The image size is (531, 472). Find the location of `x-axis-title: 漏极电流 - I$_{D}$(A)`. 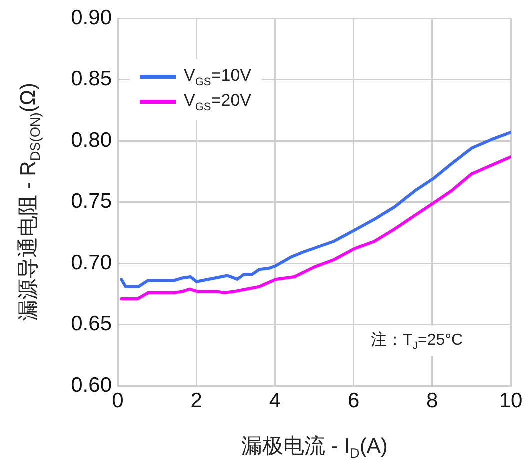

x-axis-title: 漏极电流 - I$_{D}$(A) is located at coordinates (315, 448).